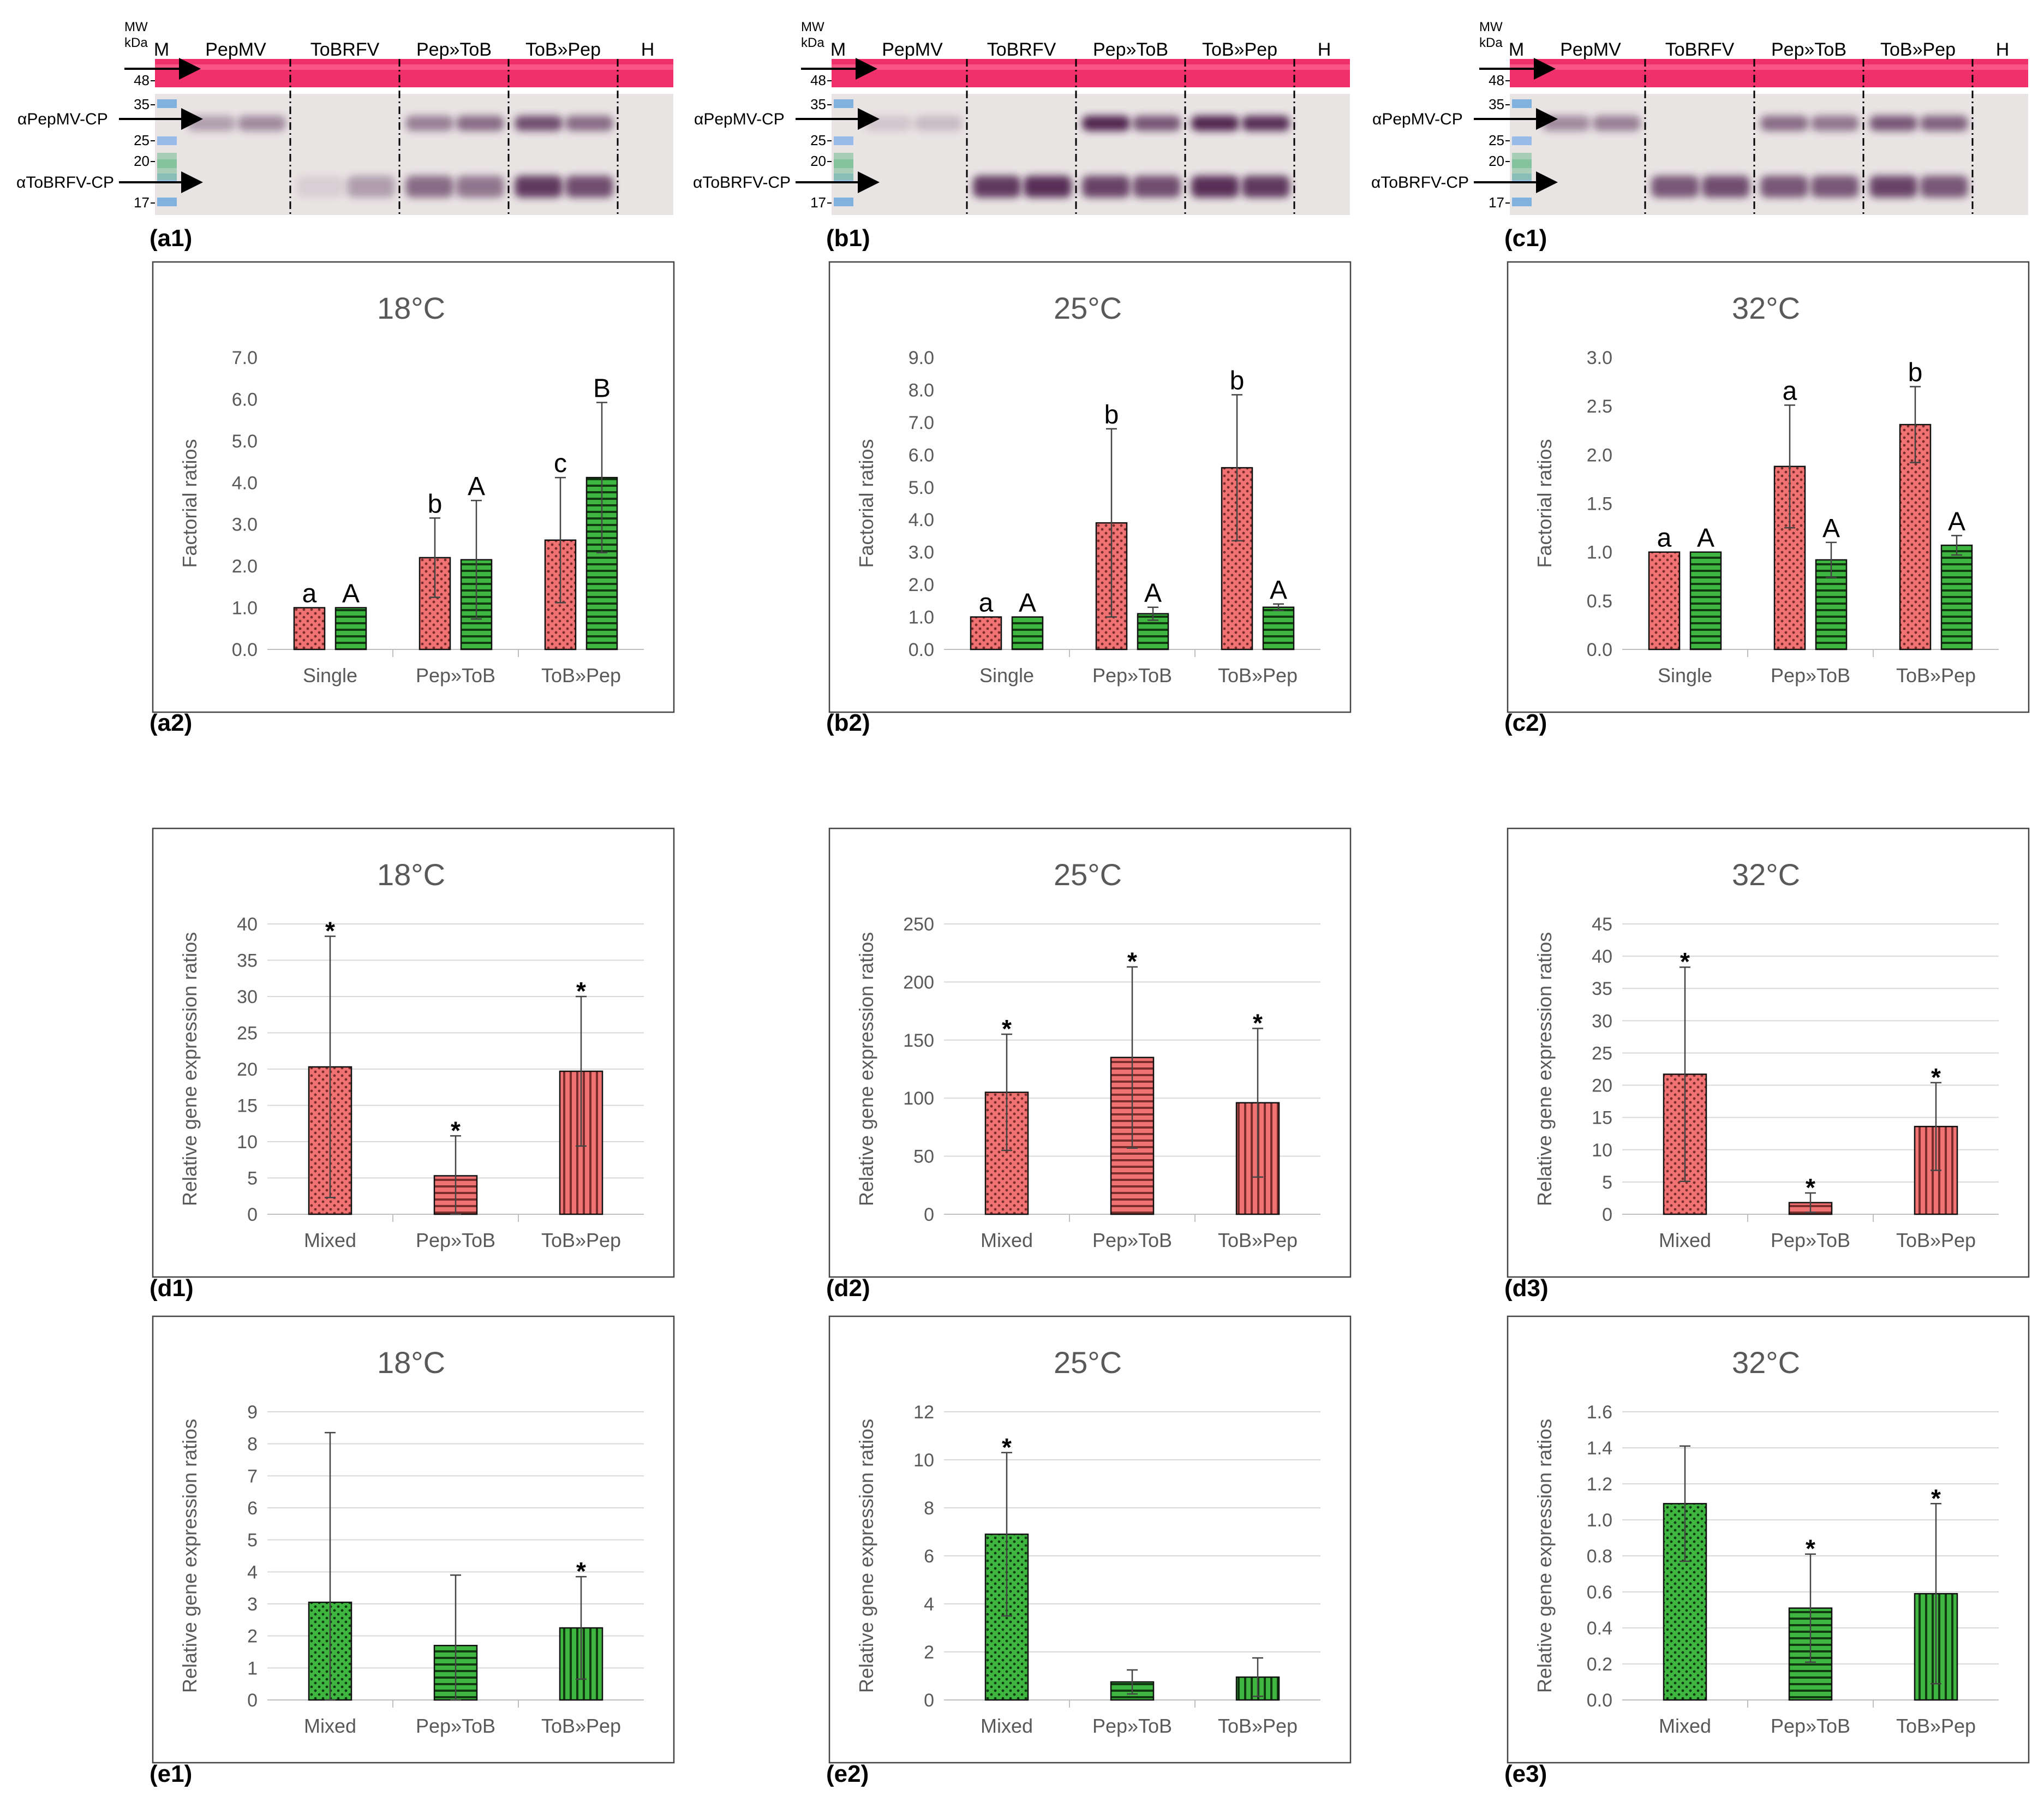 This screenshot has width=2044, height=1802. Describe the element at coordinates (1525, 722) in the screenshot. I see `panel-label-c2: (c2)` at that location.